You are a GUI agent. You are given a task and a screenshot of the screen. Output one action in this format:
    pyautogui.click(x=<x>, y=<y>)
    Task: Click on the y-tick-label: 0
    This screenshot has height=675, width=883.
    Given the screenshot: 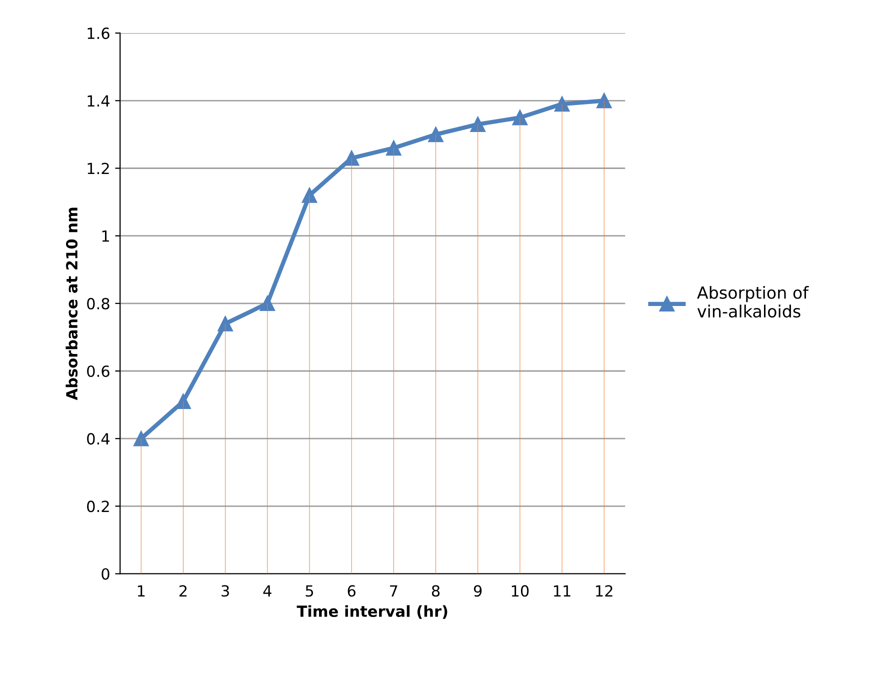 What is the action you would take?
    pyautogui.click(x=106, y=574)
    